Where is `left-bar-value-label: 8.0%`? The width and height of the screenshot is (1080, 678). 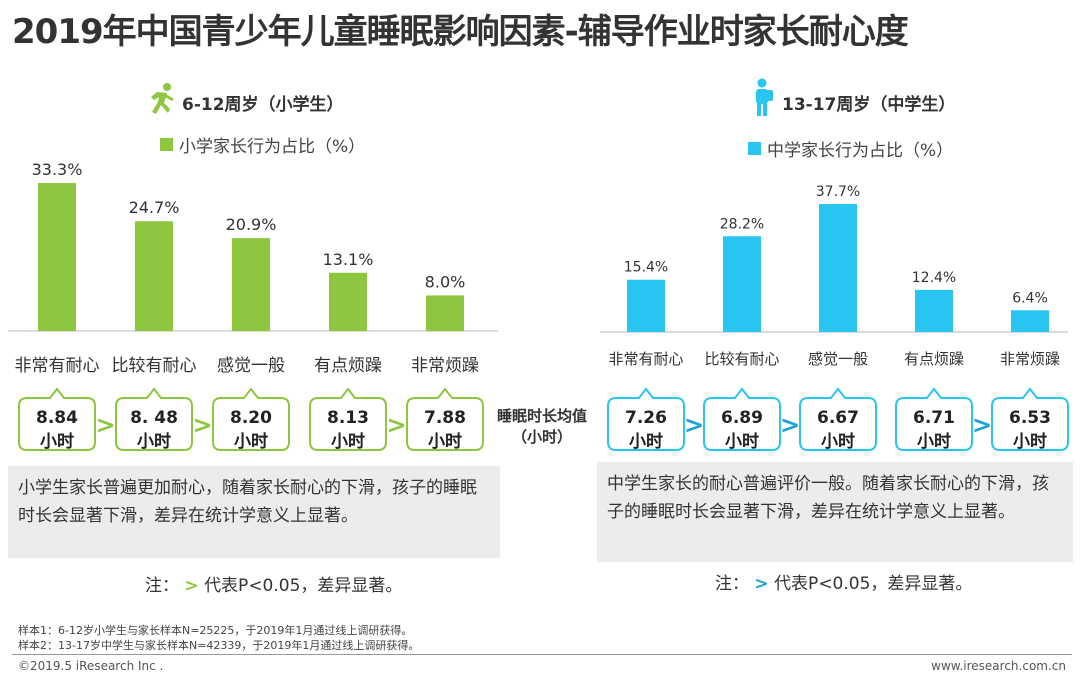 left-bar-value-label: 8.0% is located at coordinates (445, 281).